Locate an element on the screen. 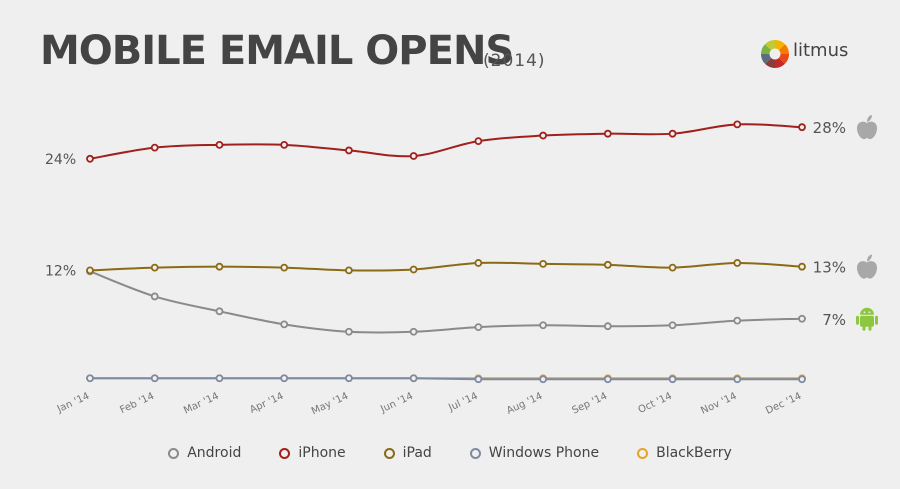 This screenshot has width=900, height=489. legend-item-ipad: iPad is located at coordinates (407, 453).